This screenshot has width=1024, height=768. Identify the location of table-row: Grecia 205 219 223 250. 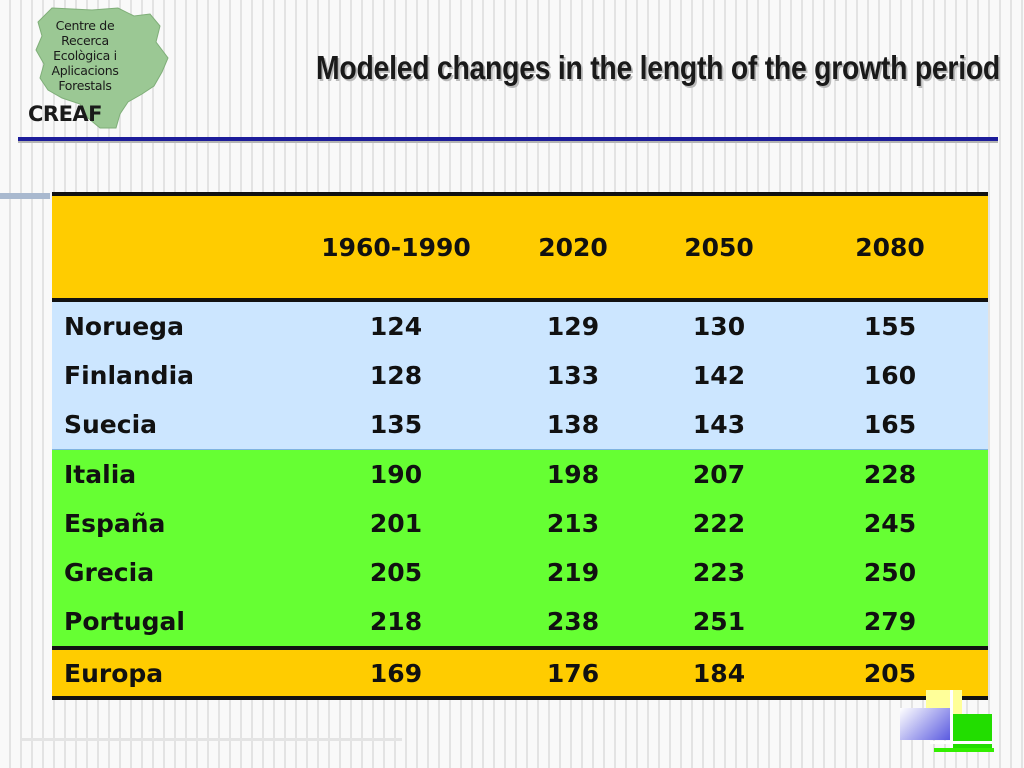
(520, 572).